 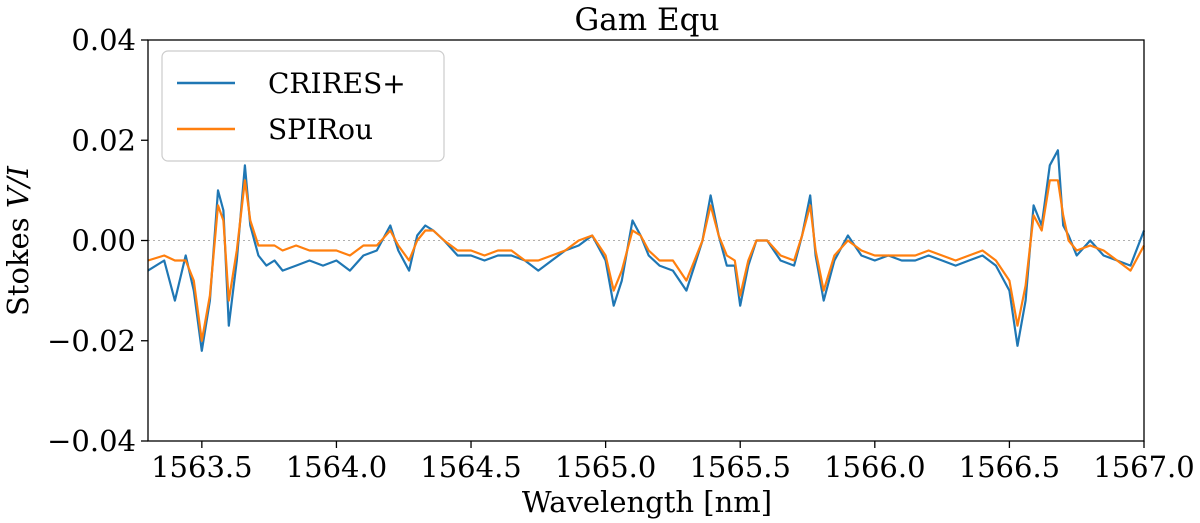 I want to click on y-axis-label-prefix: Stokes, so click(x=18, y=262).